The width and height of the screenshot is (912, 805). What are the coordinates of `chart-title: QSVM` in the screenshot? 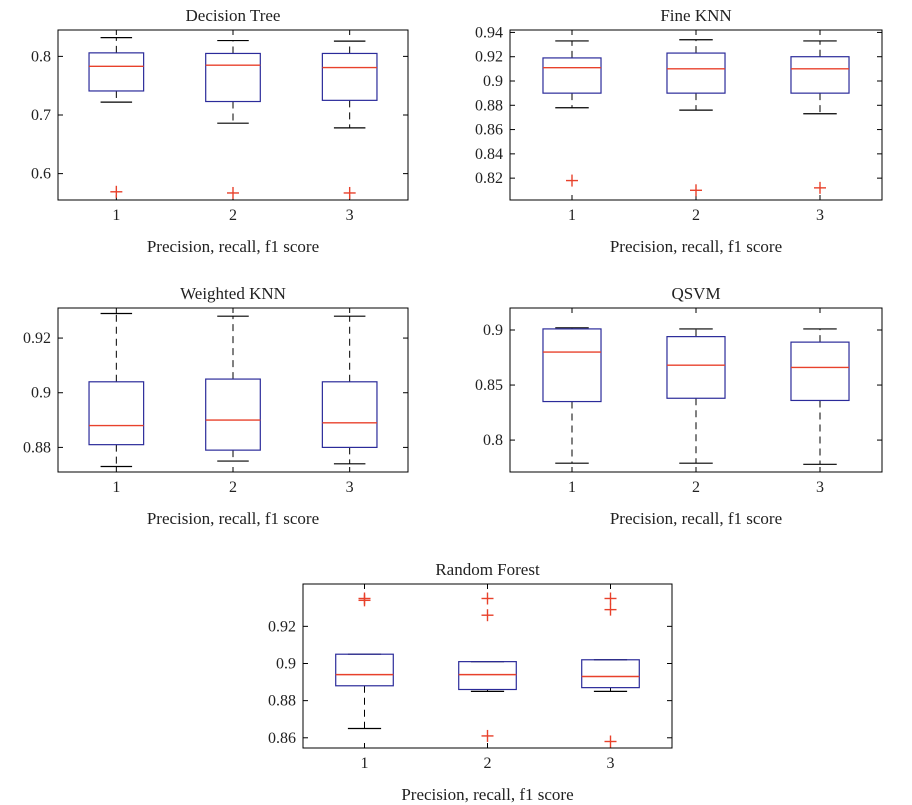 It's located at (695, 293).